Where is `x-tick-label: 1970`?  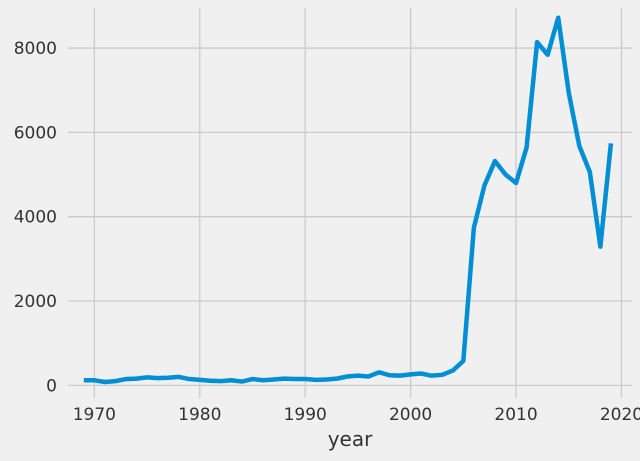
x-tick-label: 1970 is located at coordinates (94, 415).